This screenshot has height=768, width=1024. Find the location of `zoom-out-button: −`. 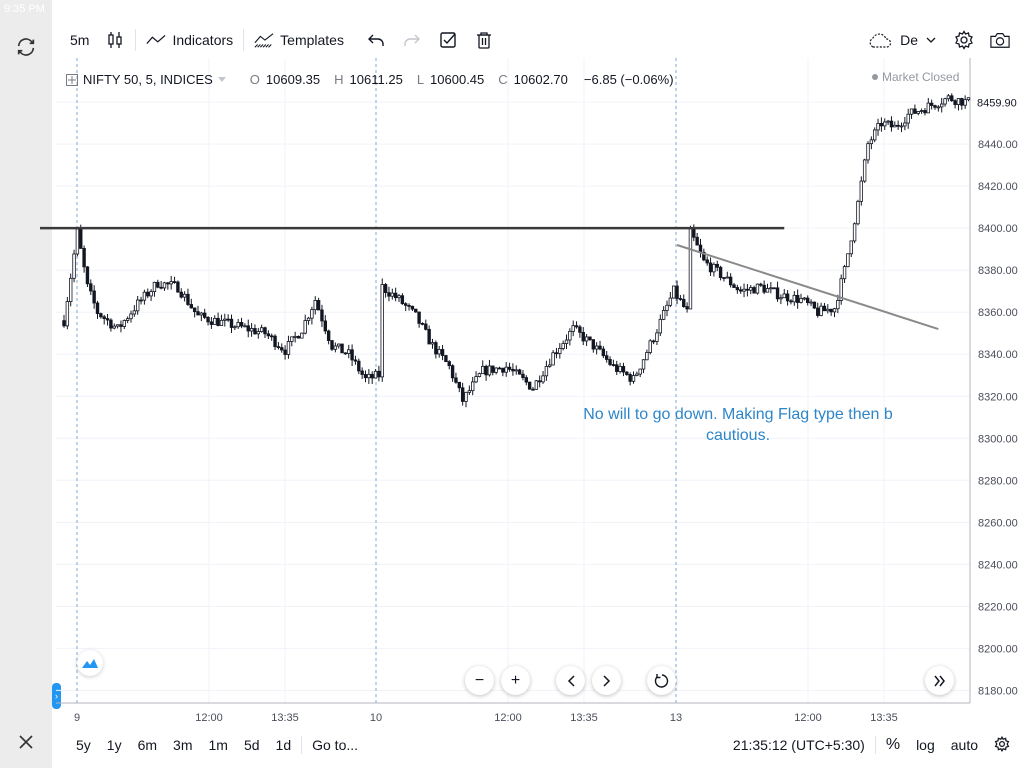

zoom-out-button: − is located at coordinates (479, 680).